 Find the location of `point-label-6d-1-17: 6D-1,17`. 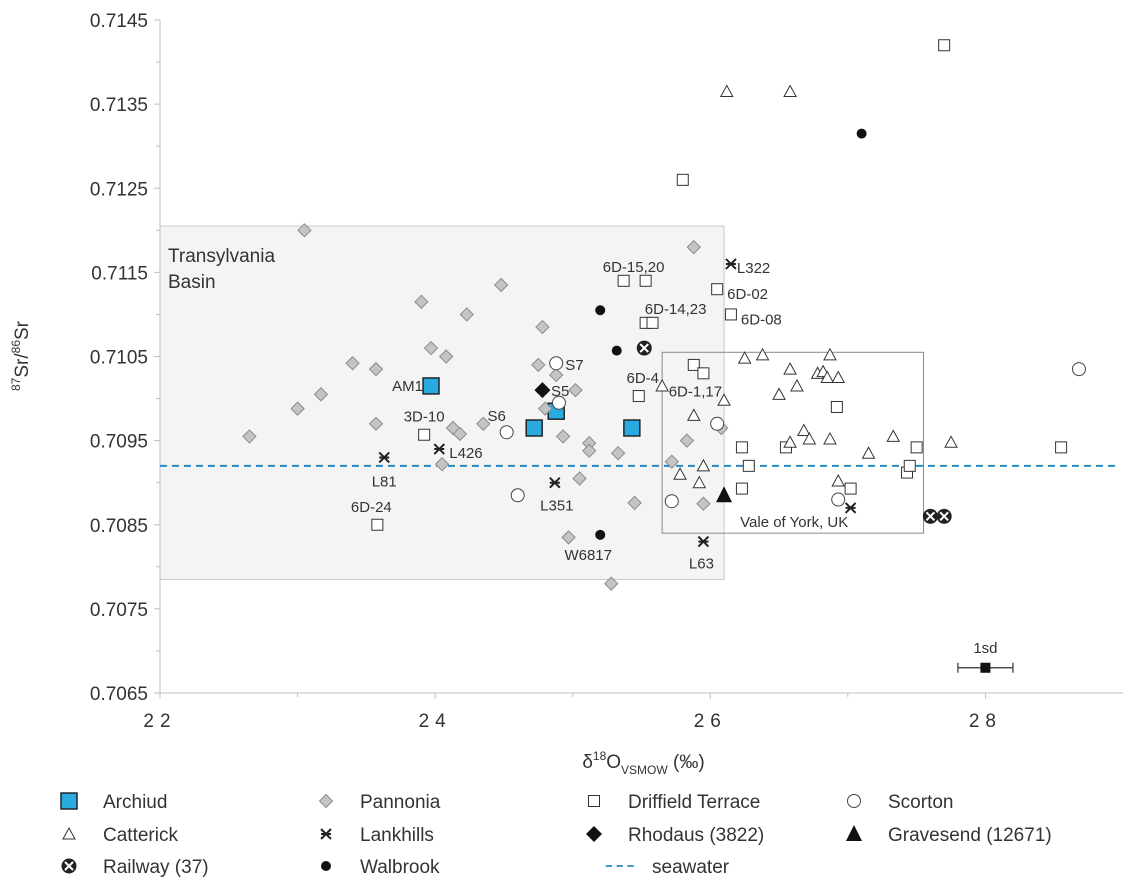

point-label-6d-1-17: 6D-1,17 is located at coordinates (695, 391).